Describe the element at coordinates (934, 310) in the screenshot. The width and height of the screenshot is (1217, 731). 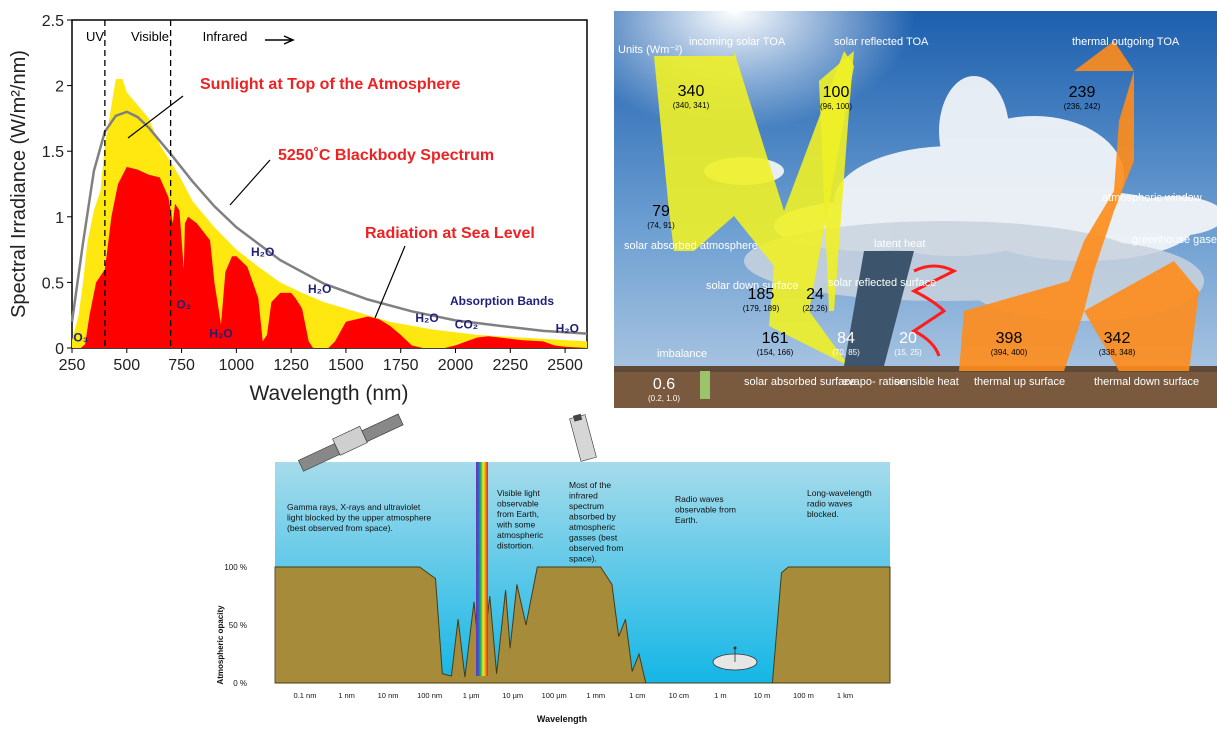
I see `sensible-heat-coil` at that location.